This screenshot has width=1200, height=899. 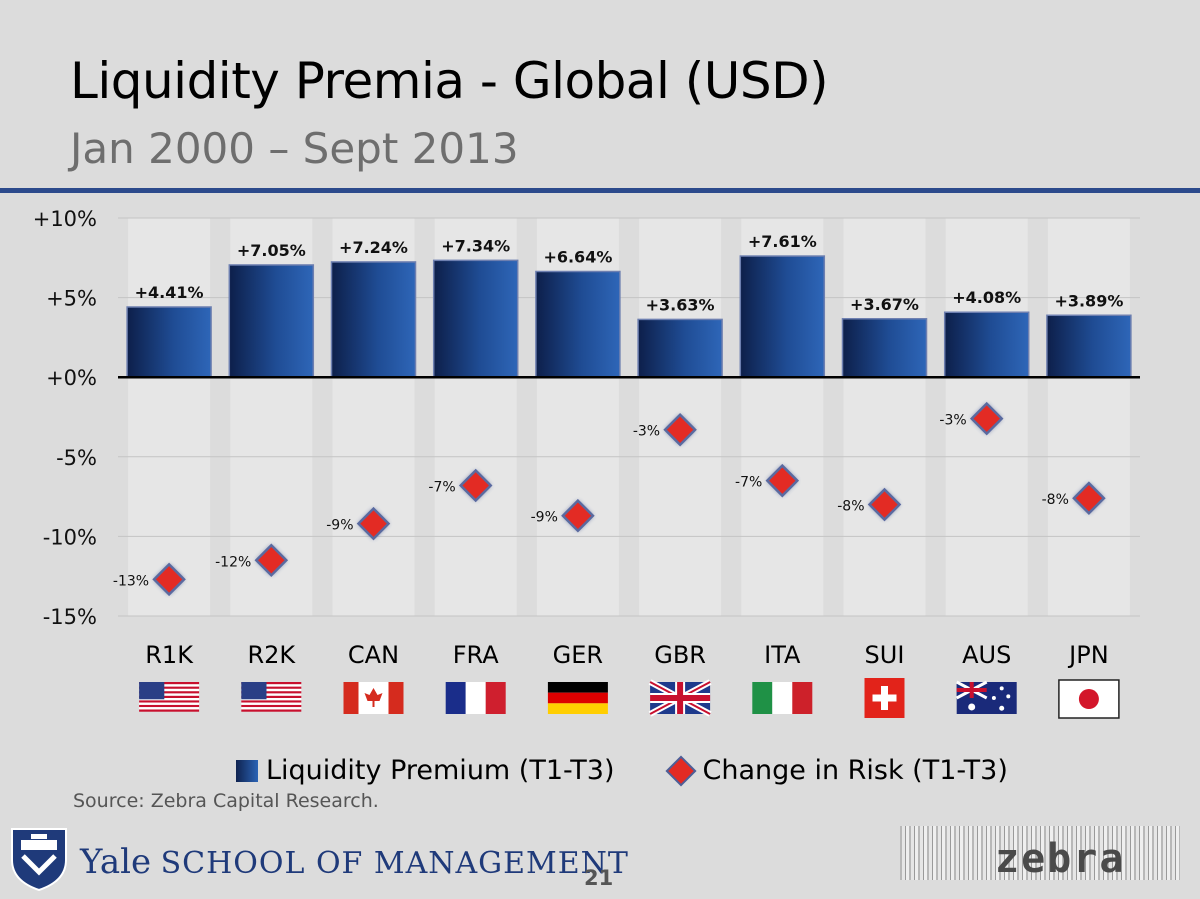 What do you see at coordinates (782, 241) in the screenshot?
I see `bar-data-label: +7.61%` at bounding box center [782, 241].